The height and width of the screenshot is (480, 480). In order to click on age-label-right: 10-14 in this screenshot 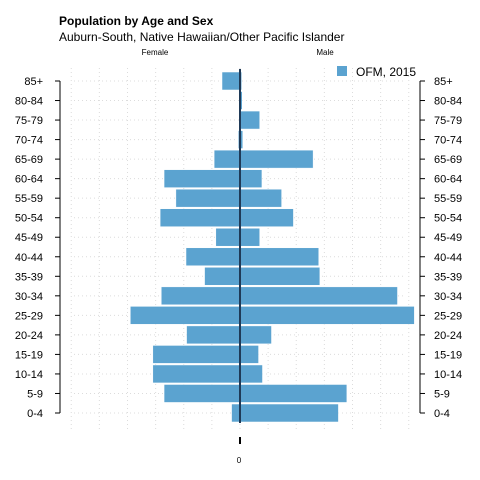, I will do `click(448, 375)`.